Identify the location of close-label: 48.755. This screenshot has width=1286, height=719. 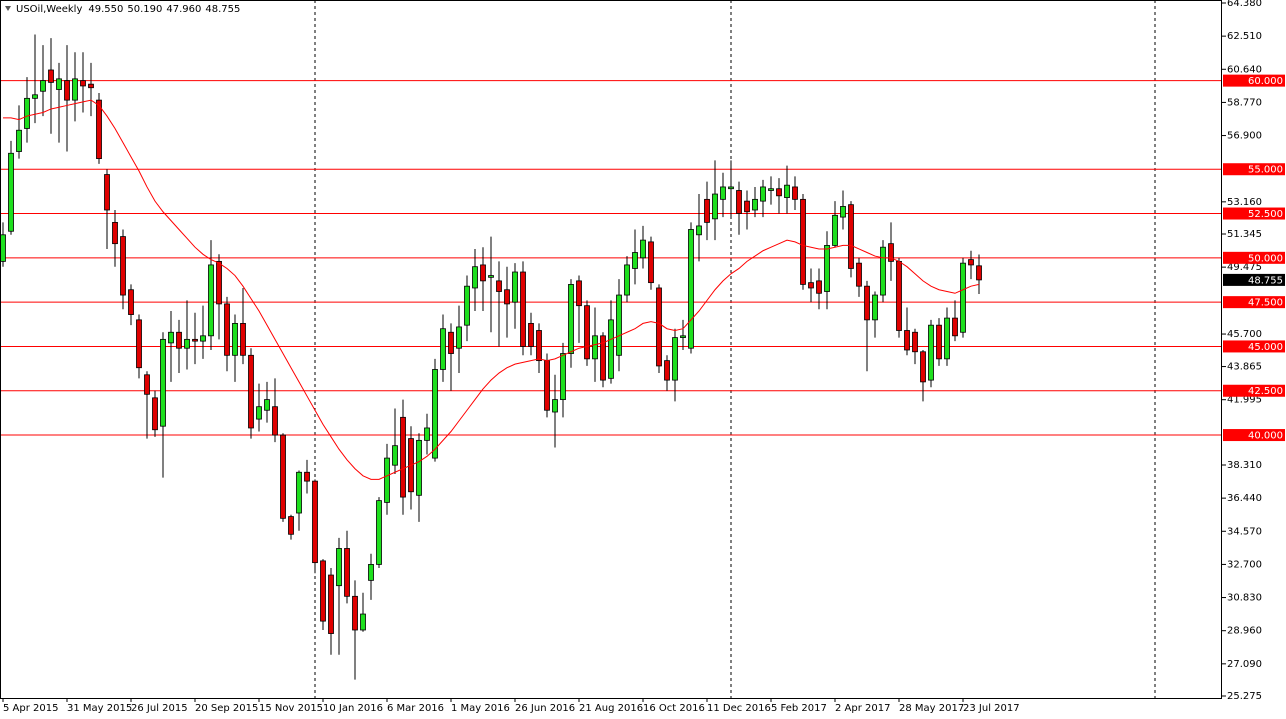
(222, 9).